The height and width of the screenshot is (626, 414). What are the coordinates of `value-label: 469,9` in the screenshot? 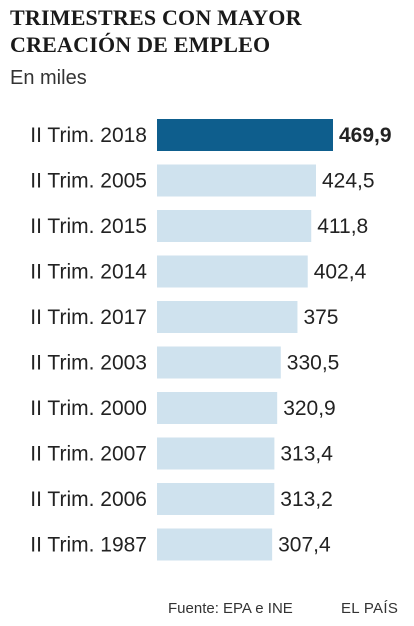 It's located at (365, 135).